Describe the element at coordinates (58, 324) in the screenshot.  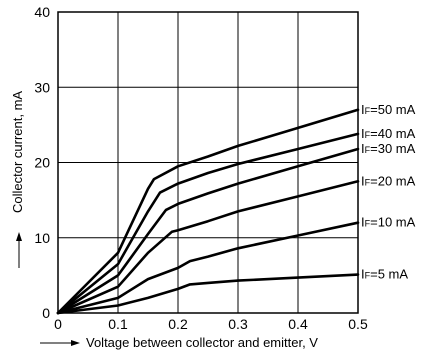
I see `x-tick-label-0: 0` at that location.